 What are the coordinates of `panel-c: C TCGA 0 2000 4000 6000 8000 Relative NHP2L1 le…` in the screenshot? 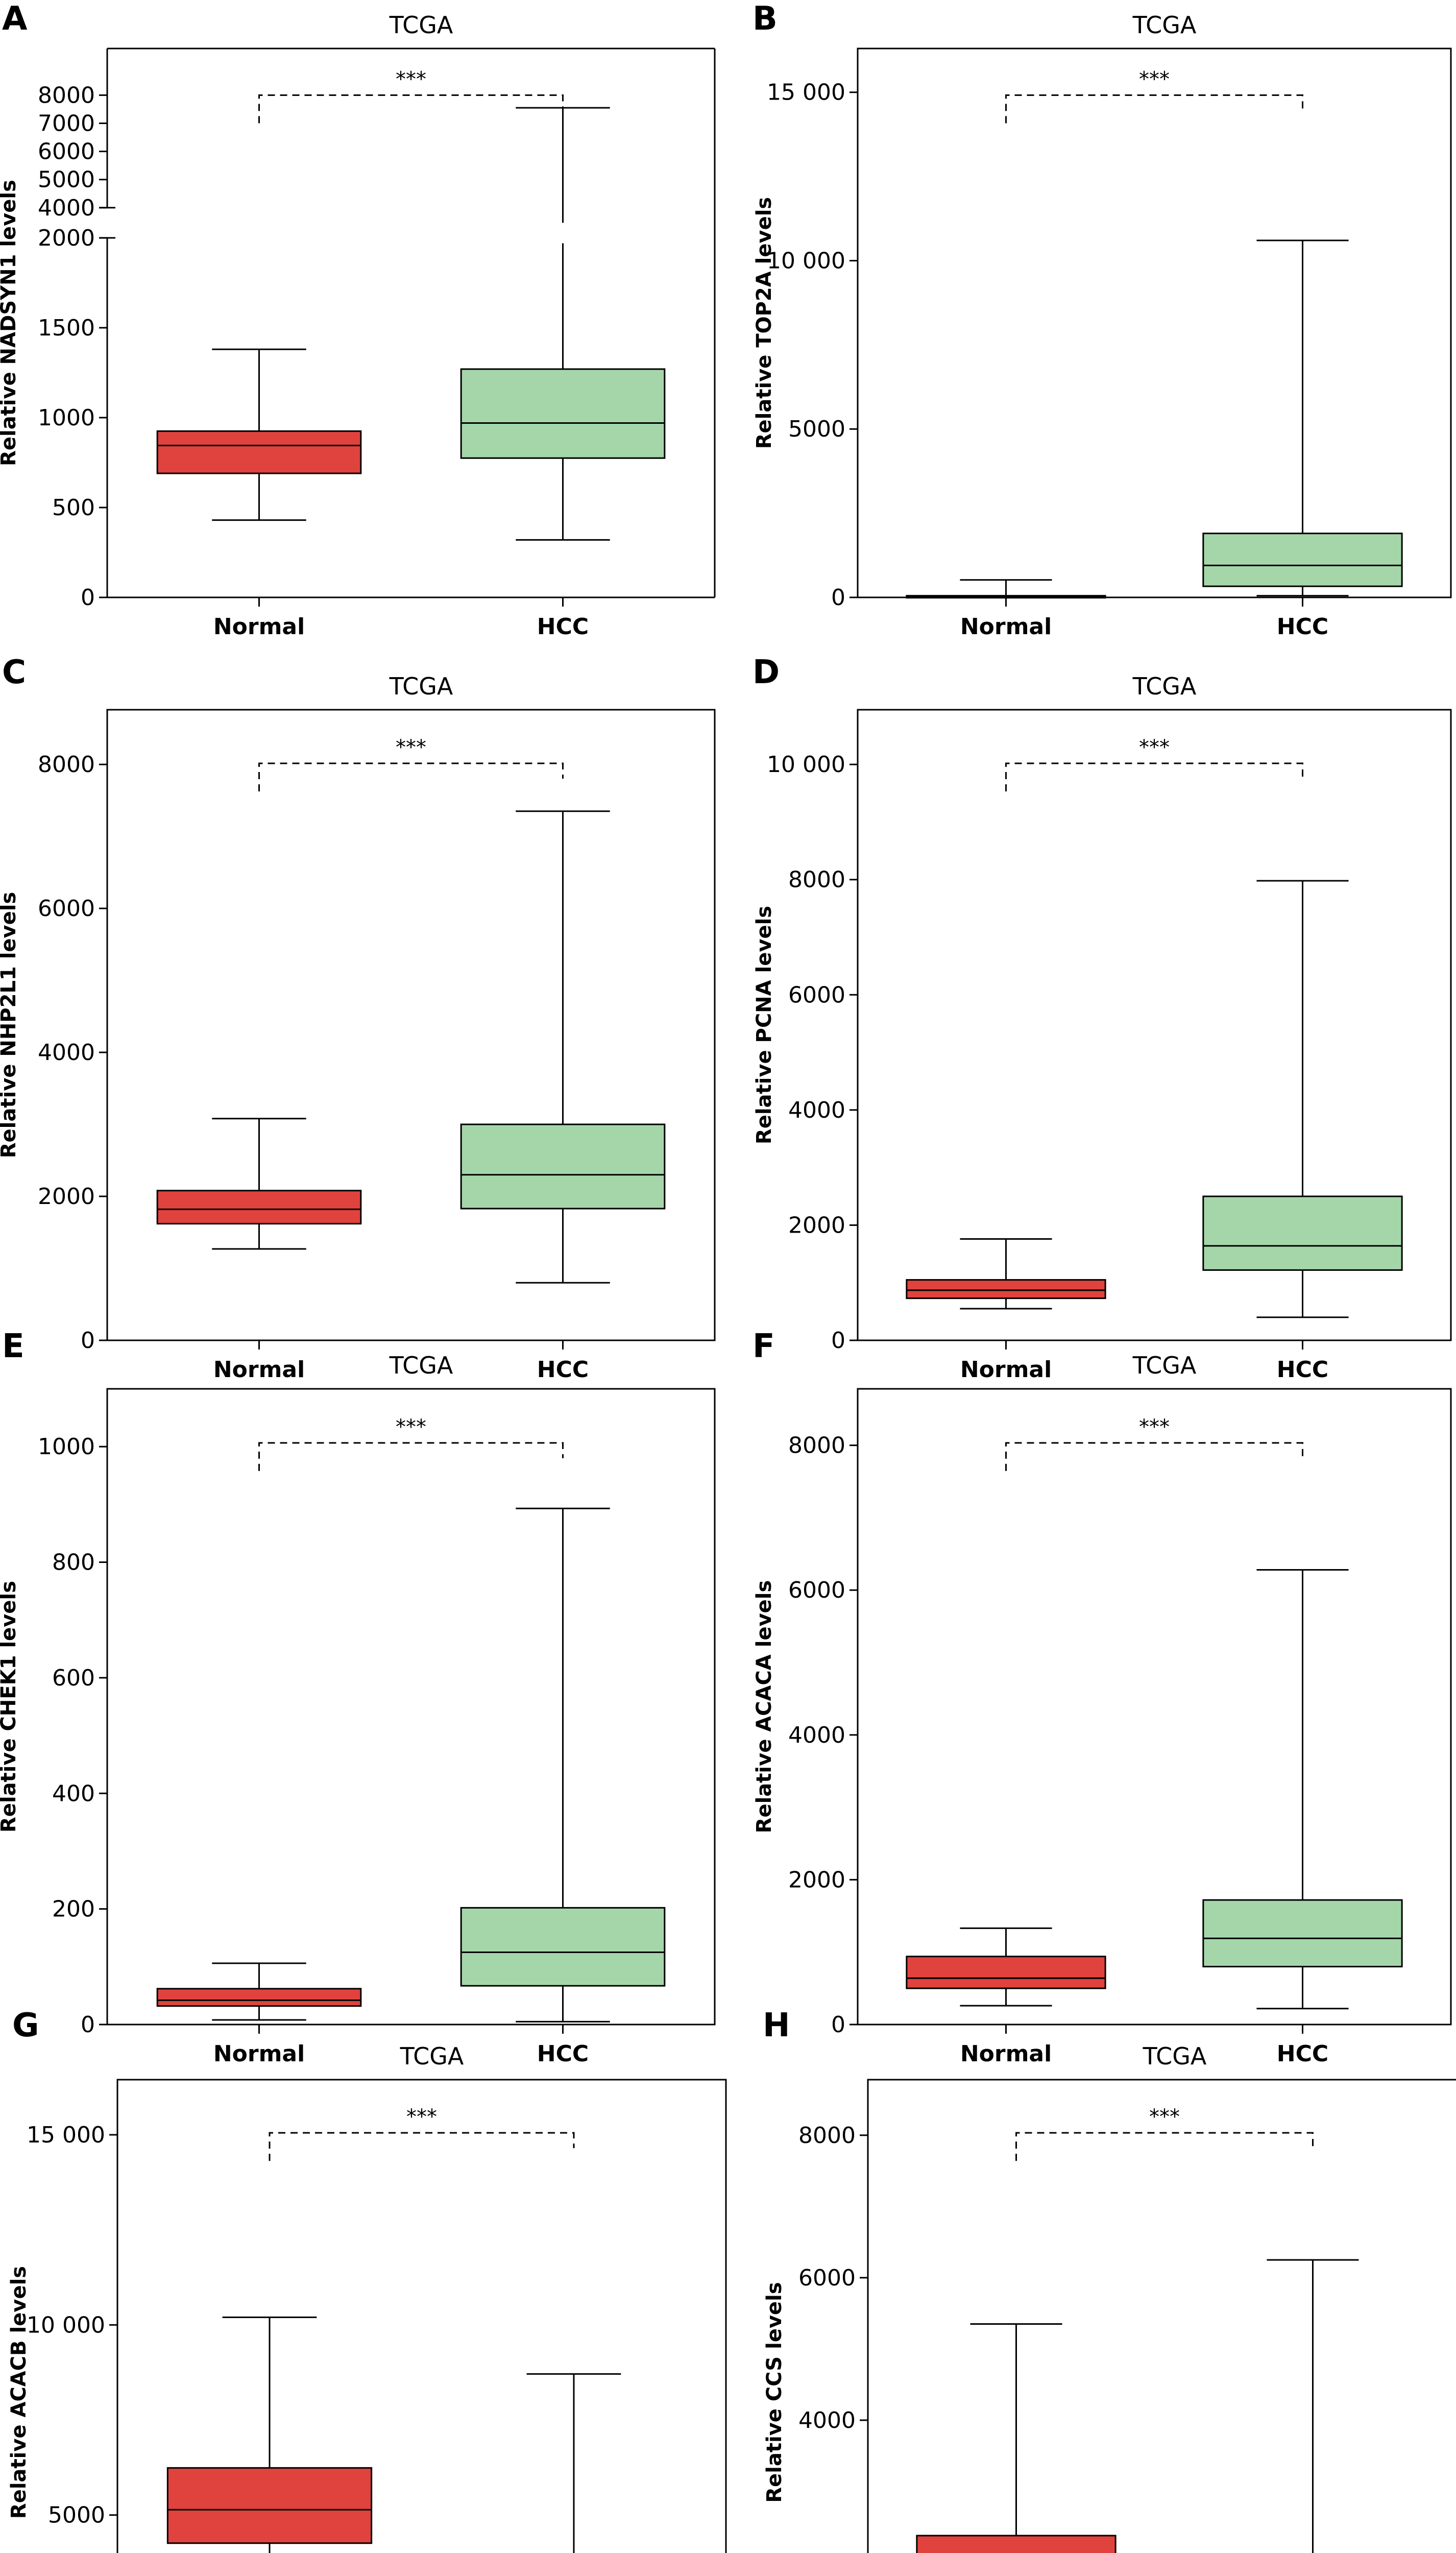 It's located at (358, 1019).